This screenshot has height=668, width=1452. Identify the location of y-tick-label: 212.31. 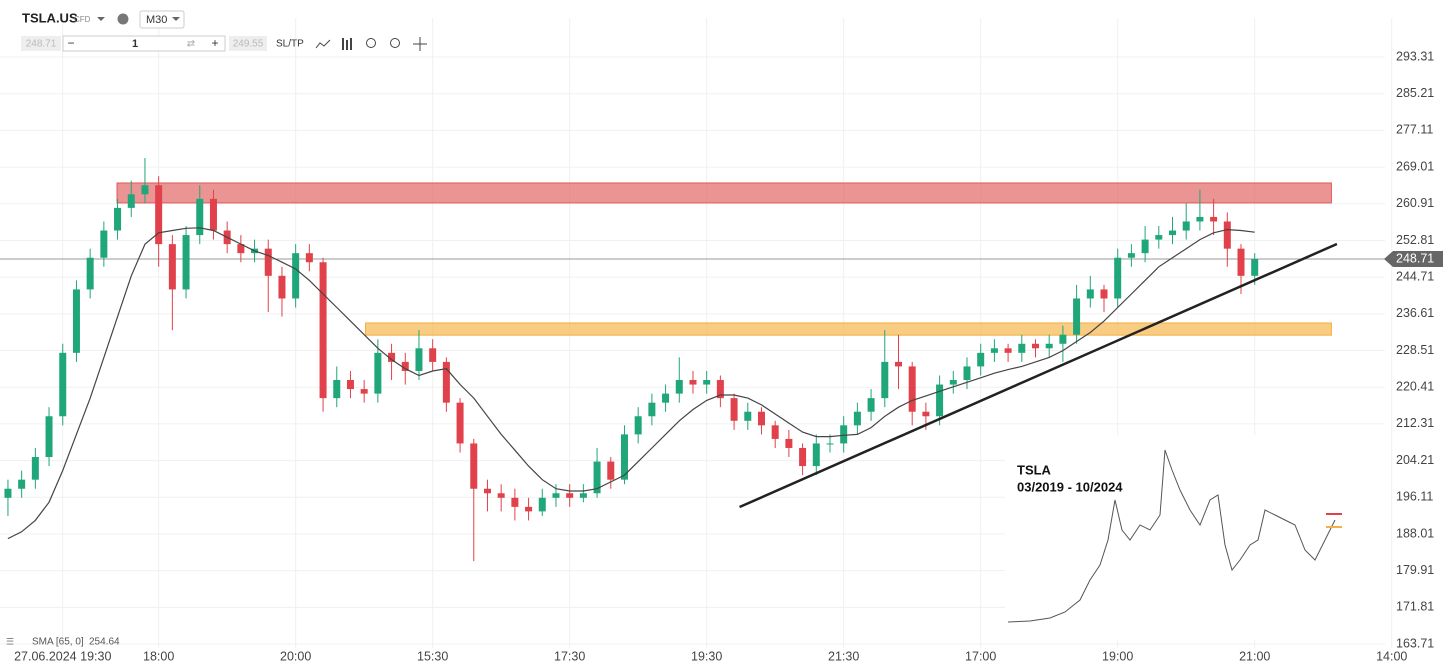
(1415, 423).